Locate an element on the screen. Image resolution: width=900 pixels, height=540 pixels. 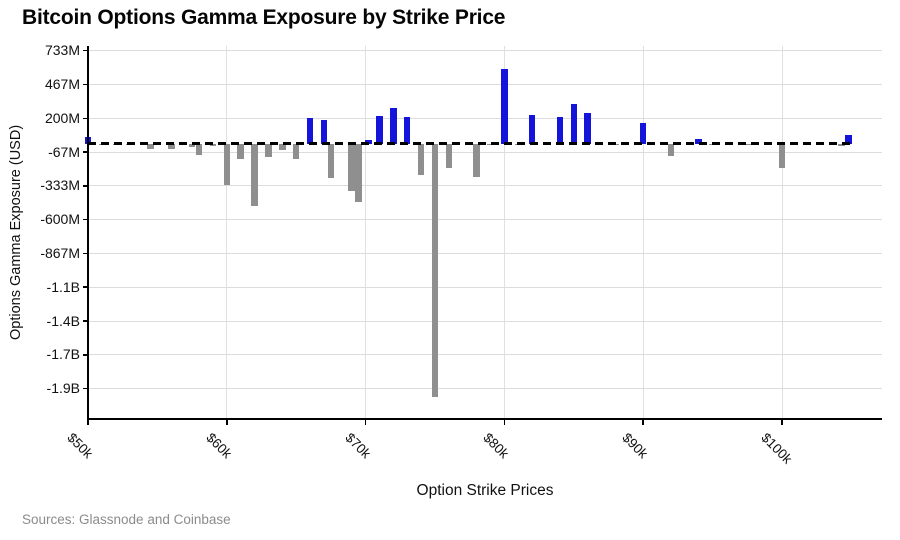
y-axis-line is located at coordinates (88, 233).